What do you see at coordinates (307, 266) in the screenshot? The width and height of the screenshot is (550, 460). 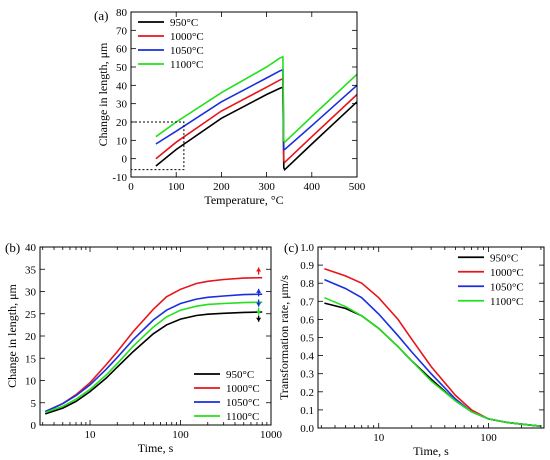 I see `y-tick-label: 0.9` at bounding box center [307, 266].